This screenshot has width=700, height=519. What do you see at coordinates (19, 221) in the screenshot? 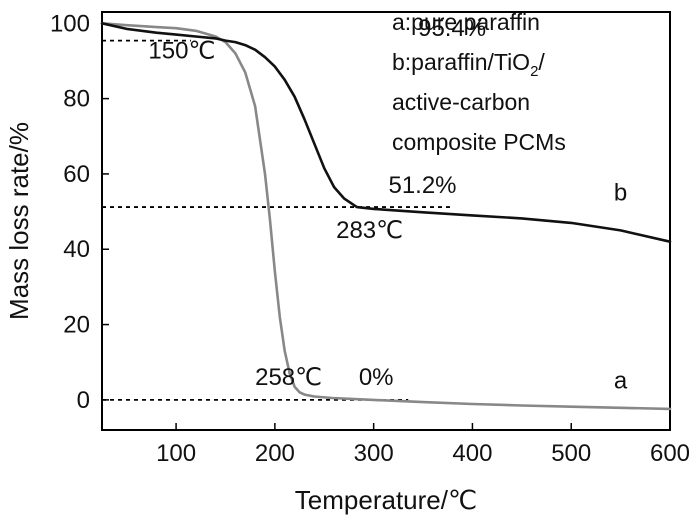
I see `y-axis-label: Mass loss rate/%` at bounding box center [19, 221].